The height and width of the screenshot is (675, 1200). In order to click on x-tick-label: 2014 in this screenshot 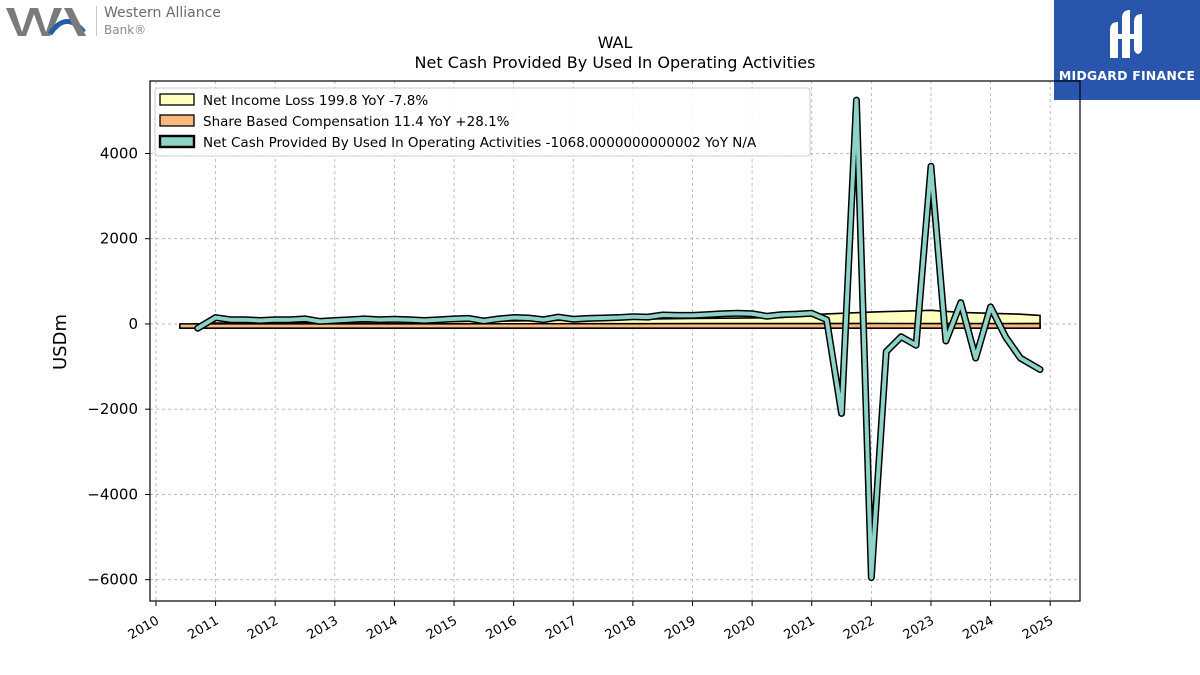, I will do `click(382, 628)`.